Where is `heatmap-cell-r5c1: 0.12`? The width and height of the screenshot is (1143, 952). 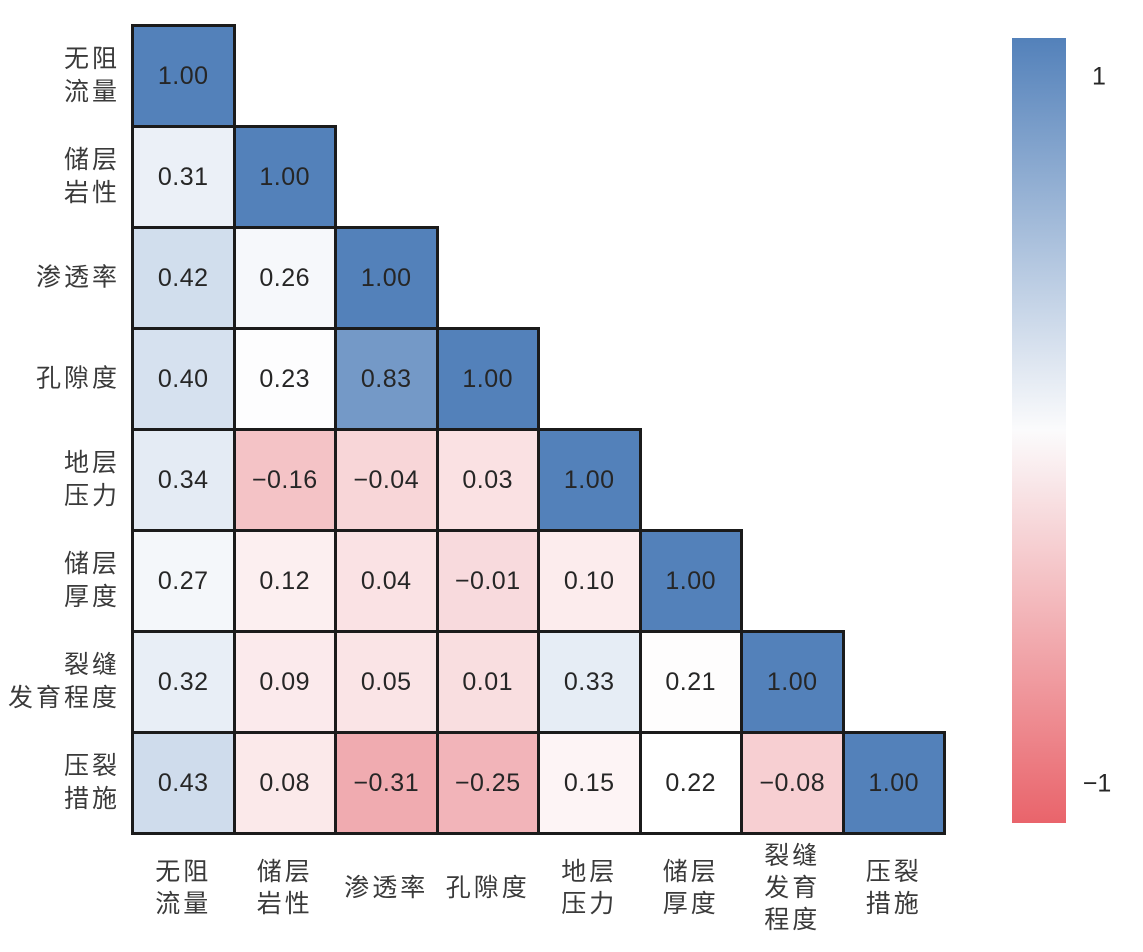 heatmap-cell-r5c1: 0.12 is located at coordinates (284, 581).